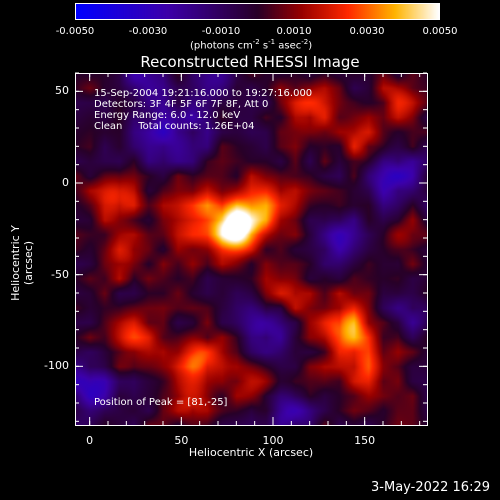  I want to click on colorbar-tick-label: 0.0010, so click(294, 31).